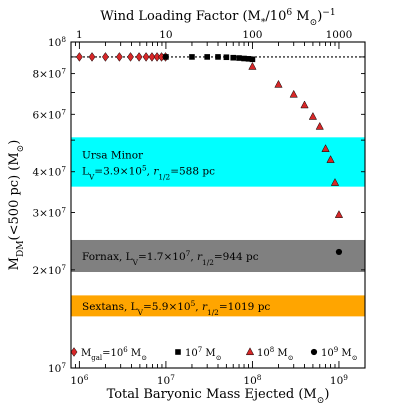  What do you see at coordinates (339, 354) in the screenshot?
I see `legend-label-3: 109 M⊙` at bounding box center [339, 354].